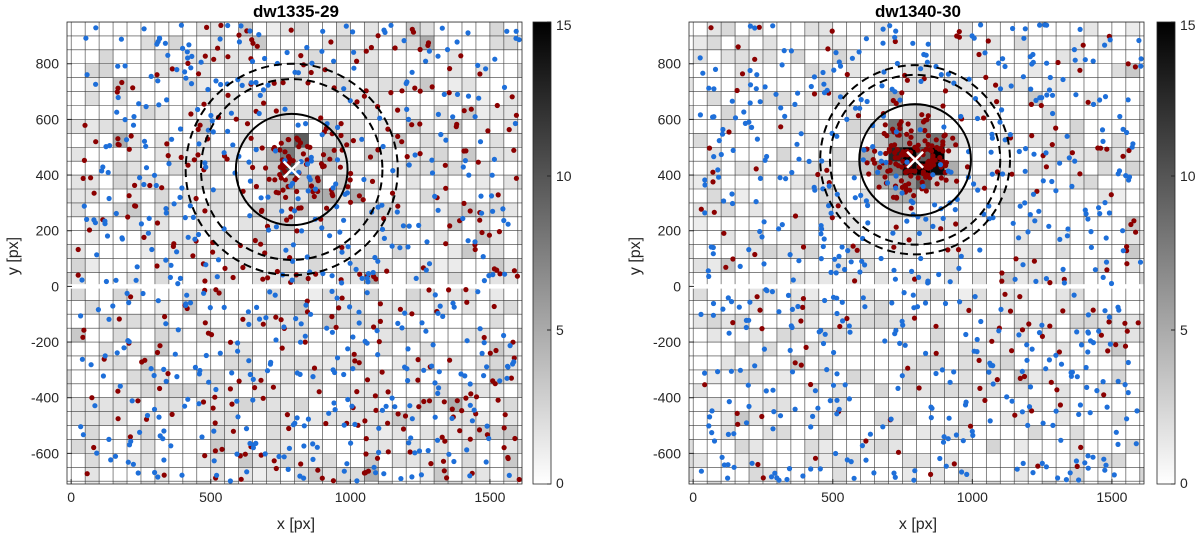 The width and height of the screenshot is (1200, 535). Describe the element at coordinates (1111, 497) in the screenshot. I see `x-tick-label: 1500` at that location.